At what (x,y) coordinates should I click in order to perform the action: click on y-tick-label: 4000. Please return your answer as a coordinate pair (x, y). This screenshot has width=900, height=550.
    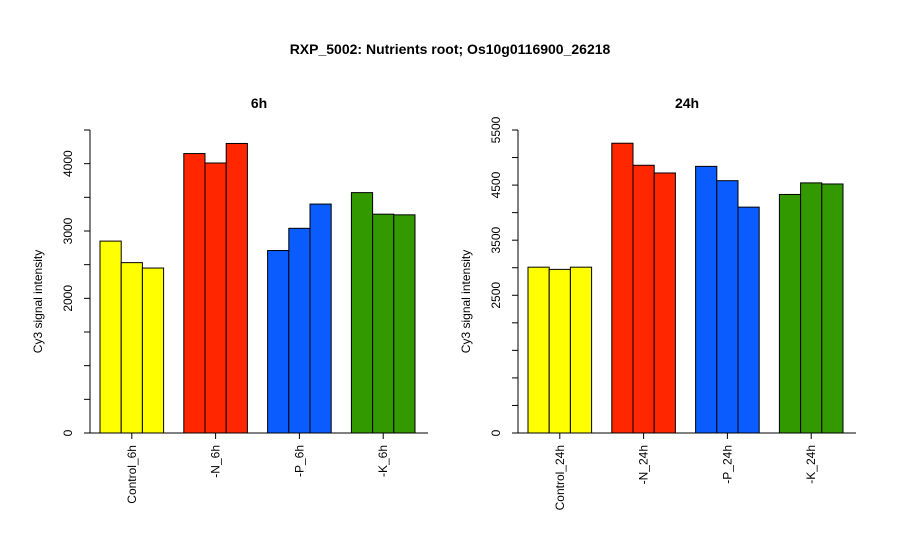
    Looking at the image, I should click on (68, 163).